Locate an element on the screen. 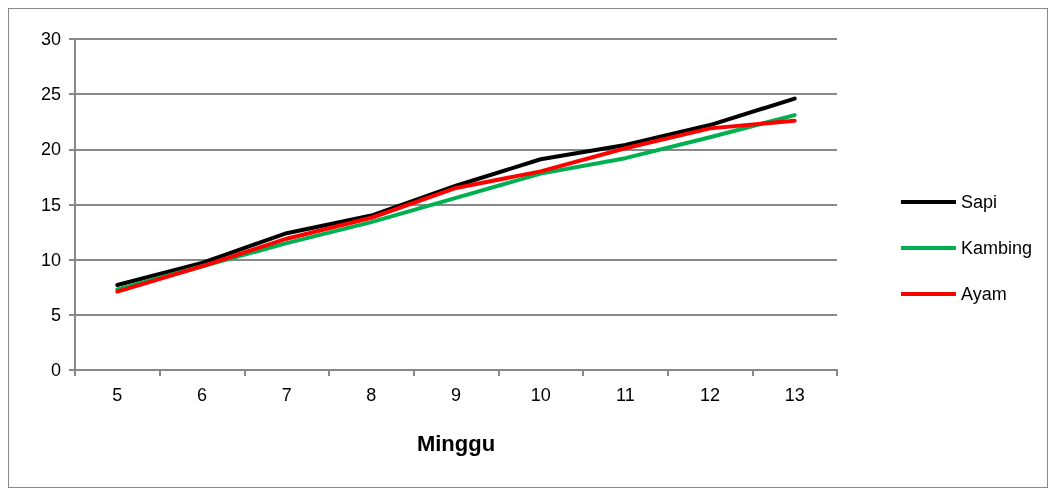 The image size is (1056, 497). x-tick-label: 9 is located at coordinates (456, 395).